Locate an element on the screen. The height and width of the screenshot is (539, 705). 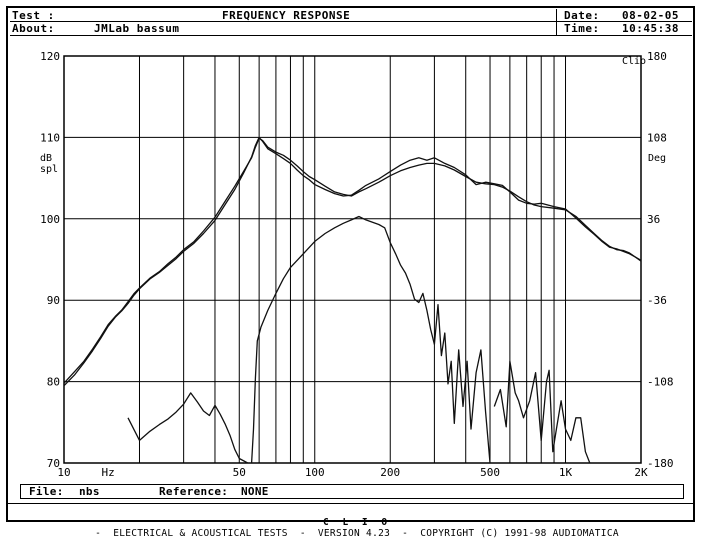
x-tick-label: 500 is located at coordinates (490, 472).